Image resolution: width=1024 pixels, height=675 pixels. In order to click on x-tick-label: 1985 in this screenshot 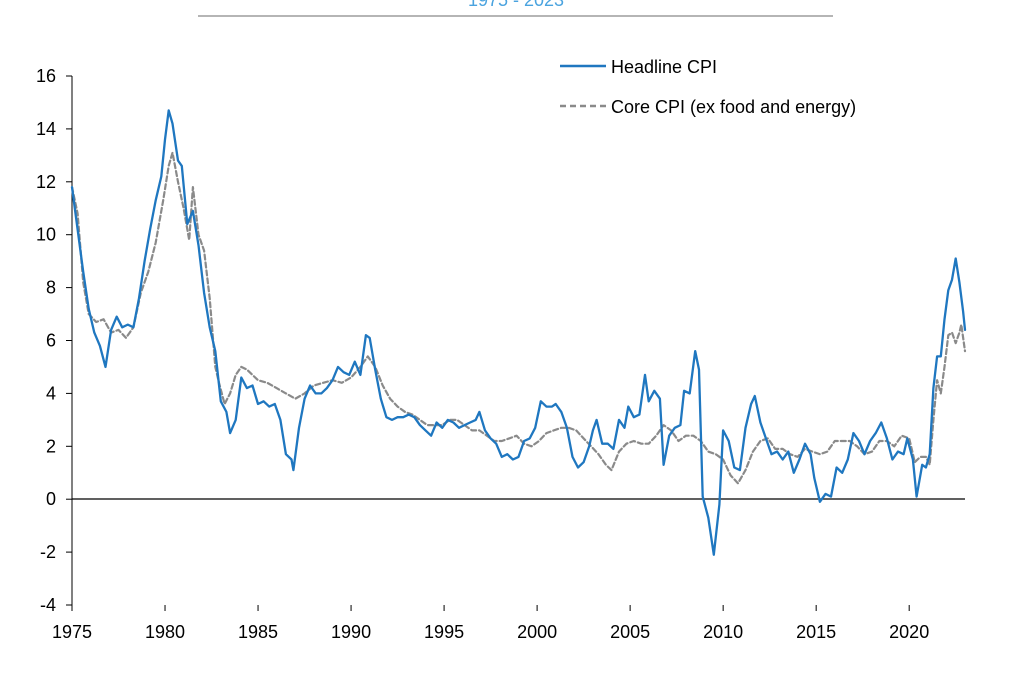, I will do `click(258, 632)`.